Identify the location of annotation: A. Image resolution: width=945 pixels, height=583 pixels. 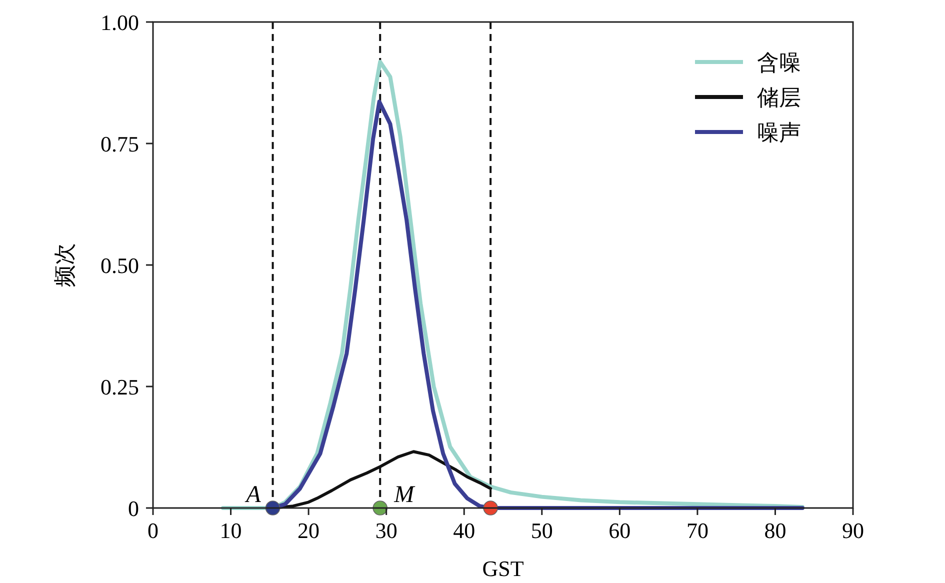
(253, 495).